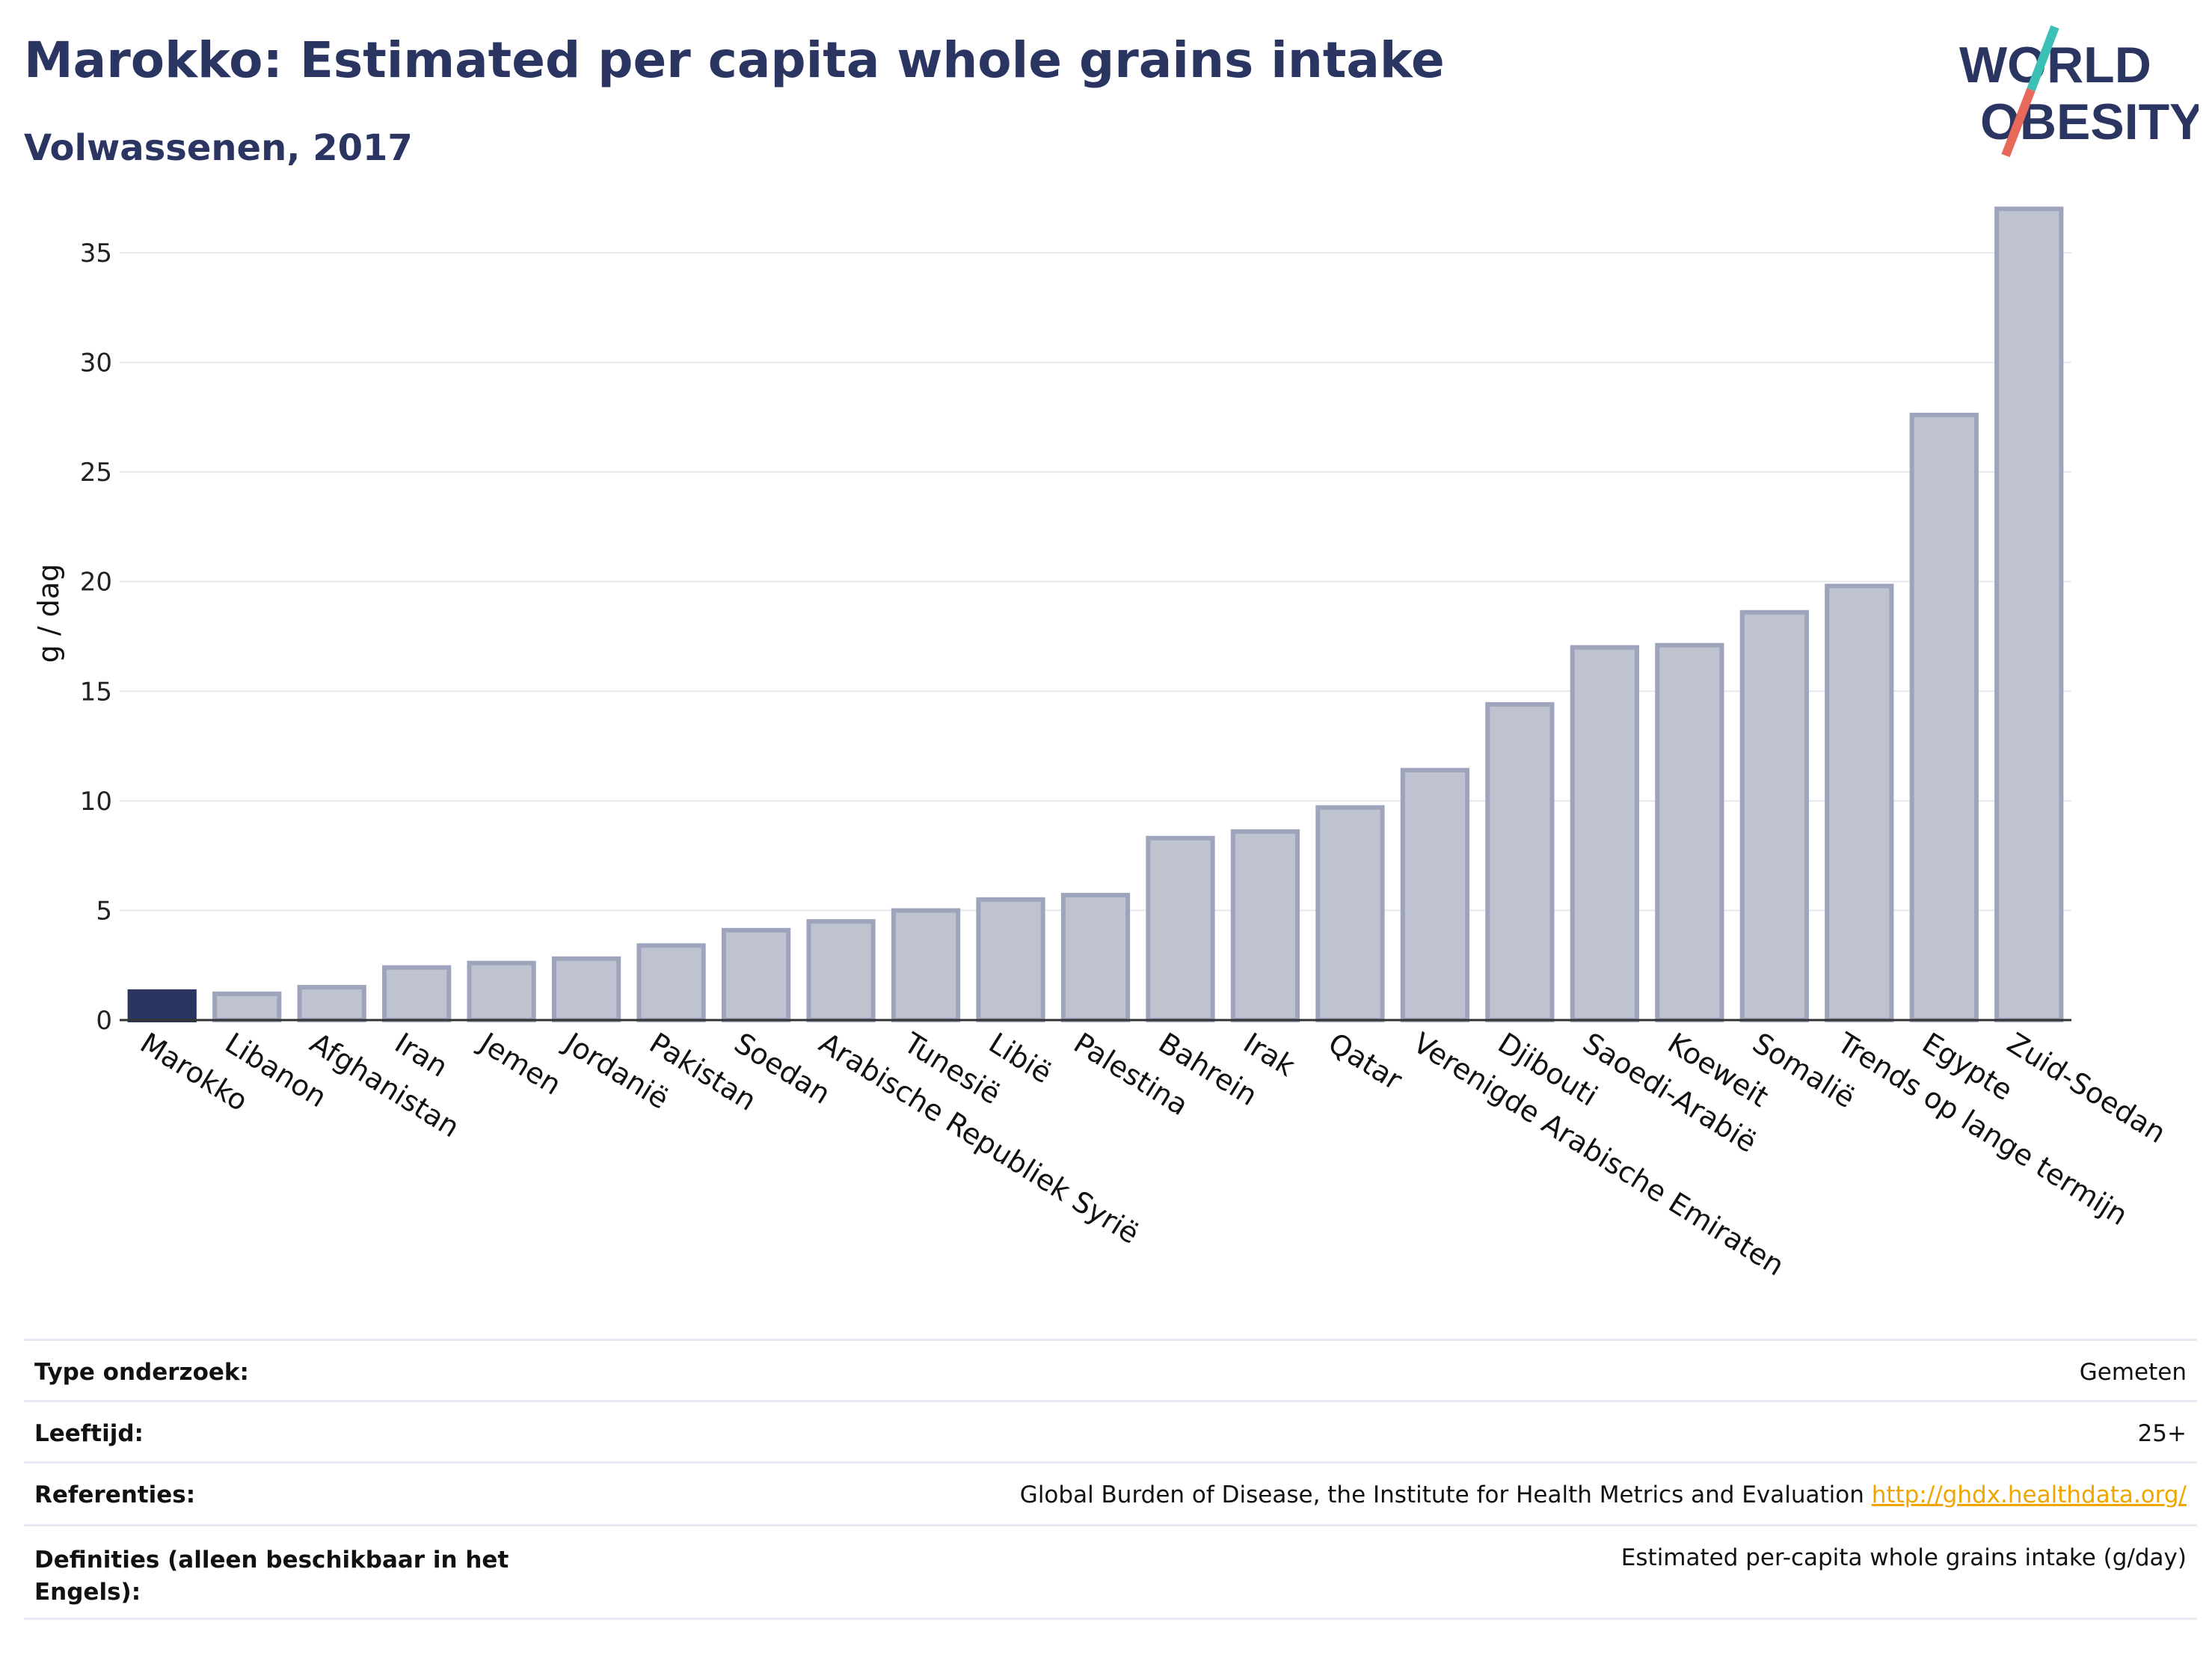  What do you see at coordinates (2086, 1087) in the screenshot?
I see `x-tick-label: Zuid-Soedan` at bounding box center [2086, 1087].